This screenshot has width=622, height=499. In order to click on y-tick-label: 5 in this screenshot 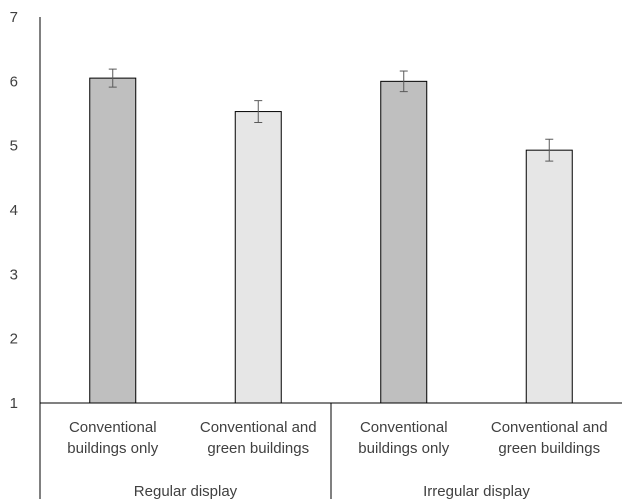, I will do `click(14, 146)`.